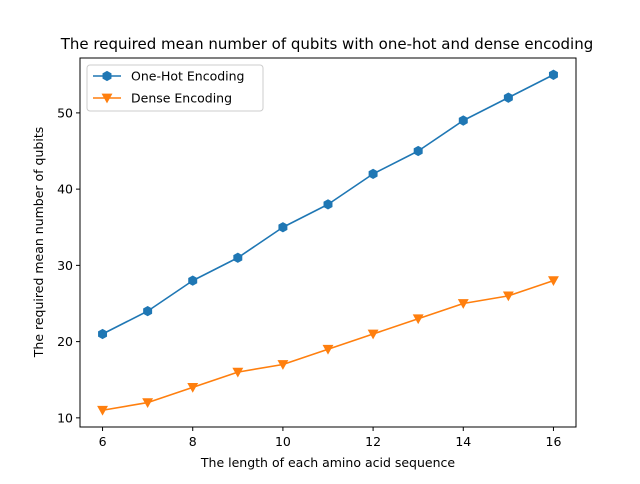  I want to click on y-tick-label: 10, so click(65, 417).